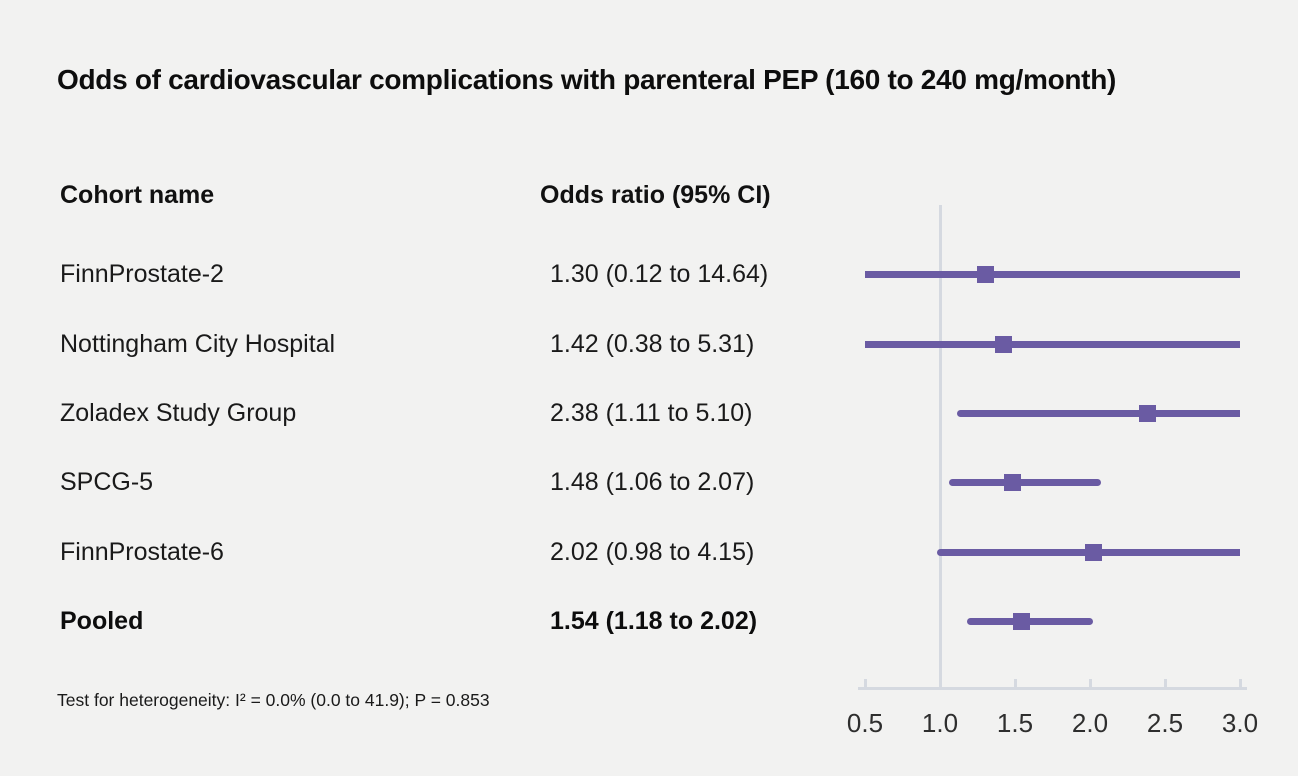  What do you see at coordinates (652, 482) in the screenshot?
I see `odds-ratio-value: 1.48 (1.06 to 2.07)` at bounding box center [652, 482].